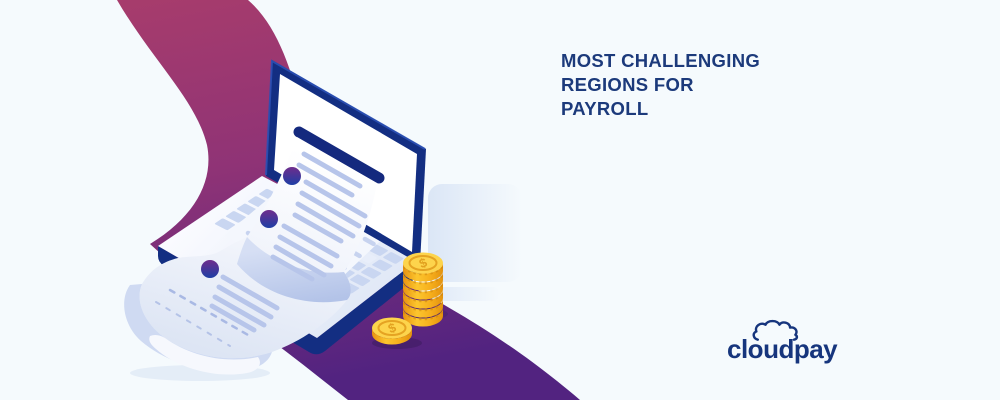  Describe the element at coordinates (397, 333) in the screenshot. I see `dollar-coin-icon: $` at that location.